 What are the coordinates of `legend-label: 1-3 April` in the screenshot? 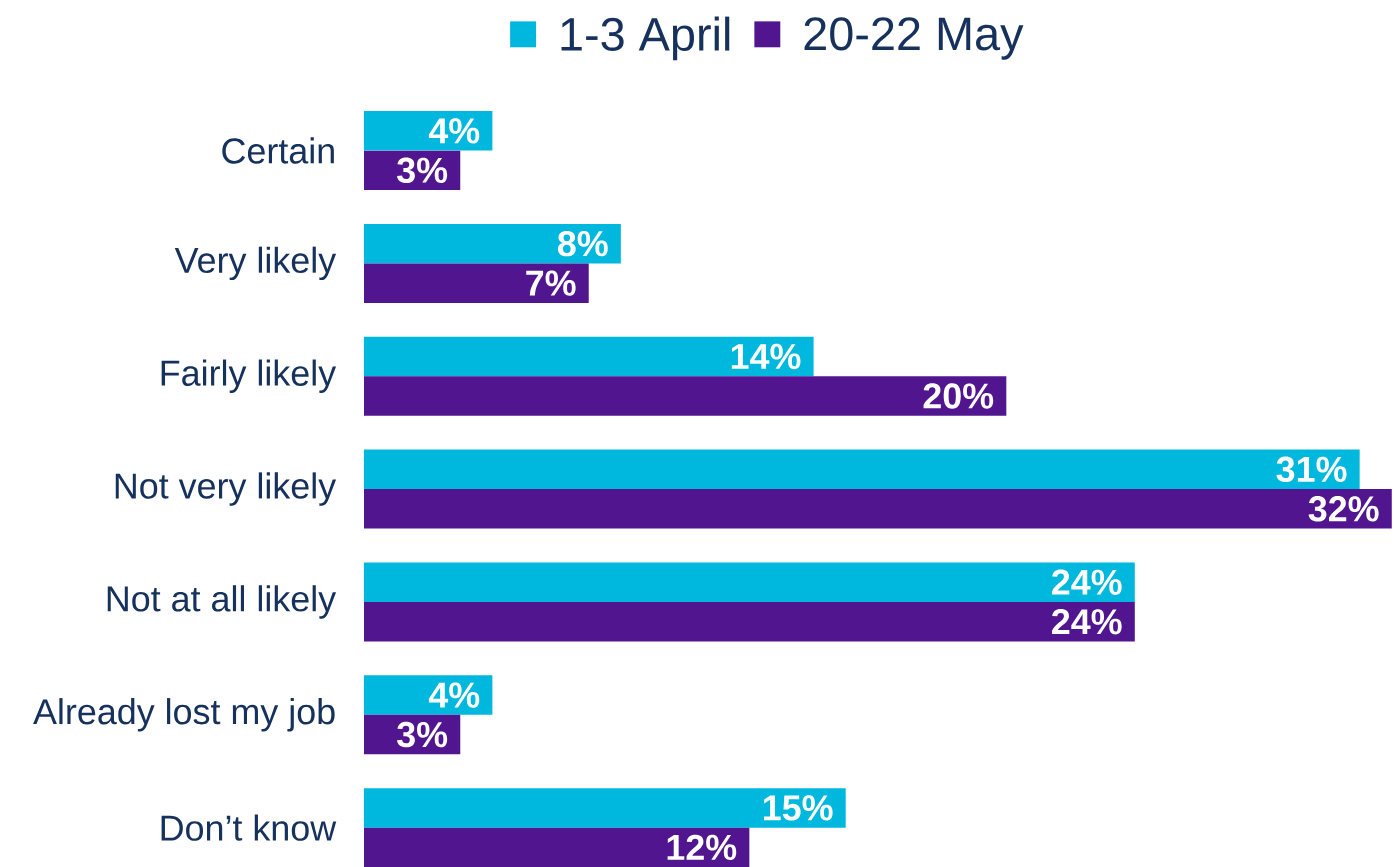 It's located at (645, 38).